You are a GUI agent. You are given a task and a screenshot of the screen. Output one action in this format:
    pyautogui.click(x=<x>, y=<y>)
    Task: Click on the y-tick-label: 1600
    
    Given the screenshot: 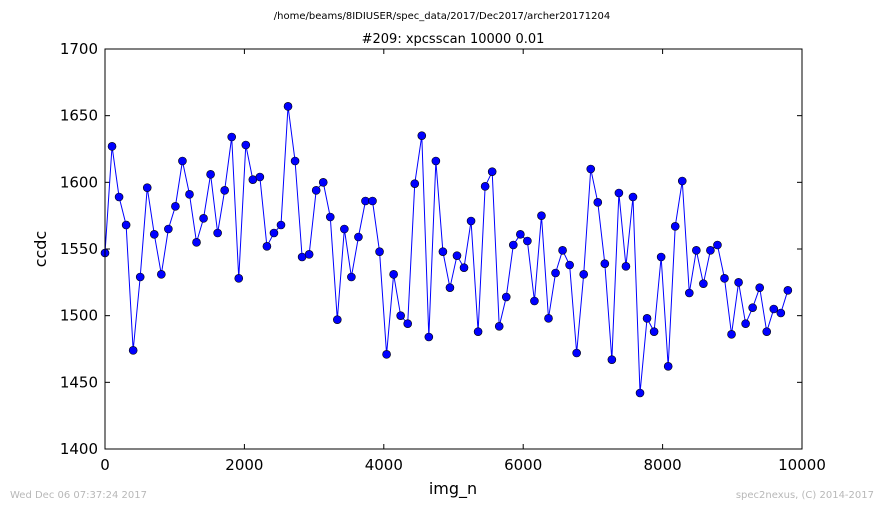 What is the action you would take?
    pyautogui.click(x=79, y=182)
    